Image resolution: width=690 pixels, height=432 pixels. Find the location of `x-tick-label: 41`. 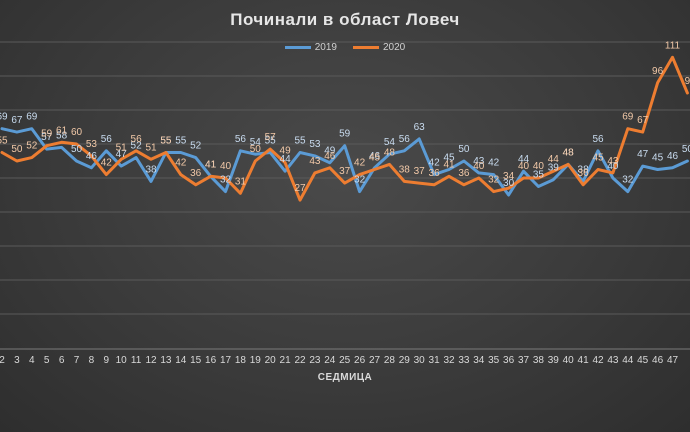

x-tick-label: 41 is located at coordinates (584, 360).